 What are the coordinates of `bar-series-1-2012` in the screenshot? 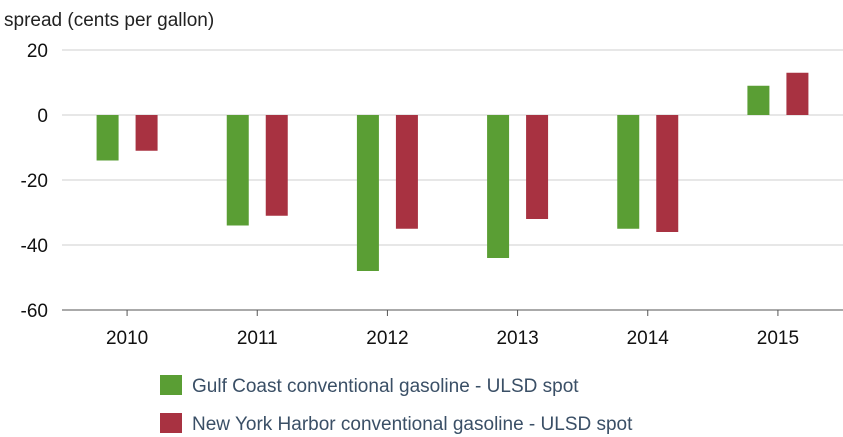 It's located at (367, 193).